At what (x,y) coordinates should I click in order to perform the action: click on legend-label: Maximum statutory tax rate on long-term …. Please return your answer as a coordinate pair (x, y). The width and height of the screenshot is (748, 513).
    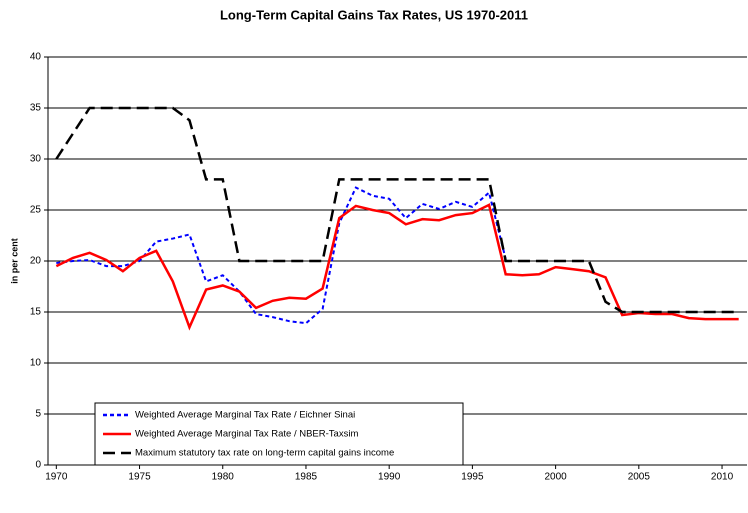
    Looking at the image, I should click on (264, 453).